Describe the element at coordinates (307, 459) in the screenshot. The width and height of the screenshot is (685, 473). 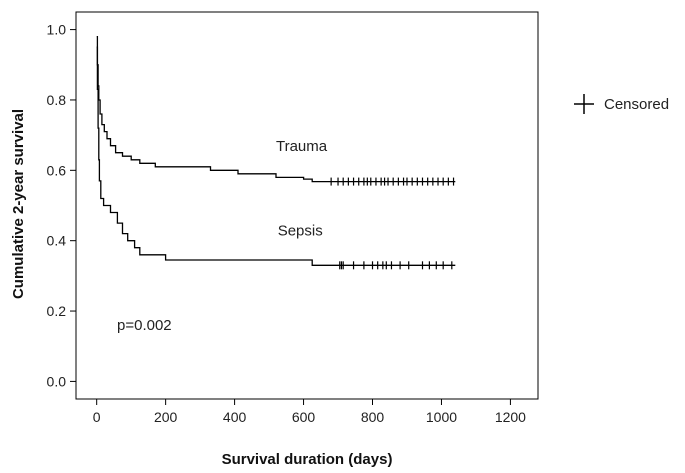
I see `x-axis-title: Survival duration (days)` at that location.